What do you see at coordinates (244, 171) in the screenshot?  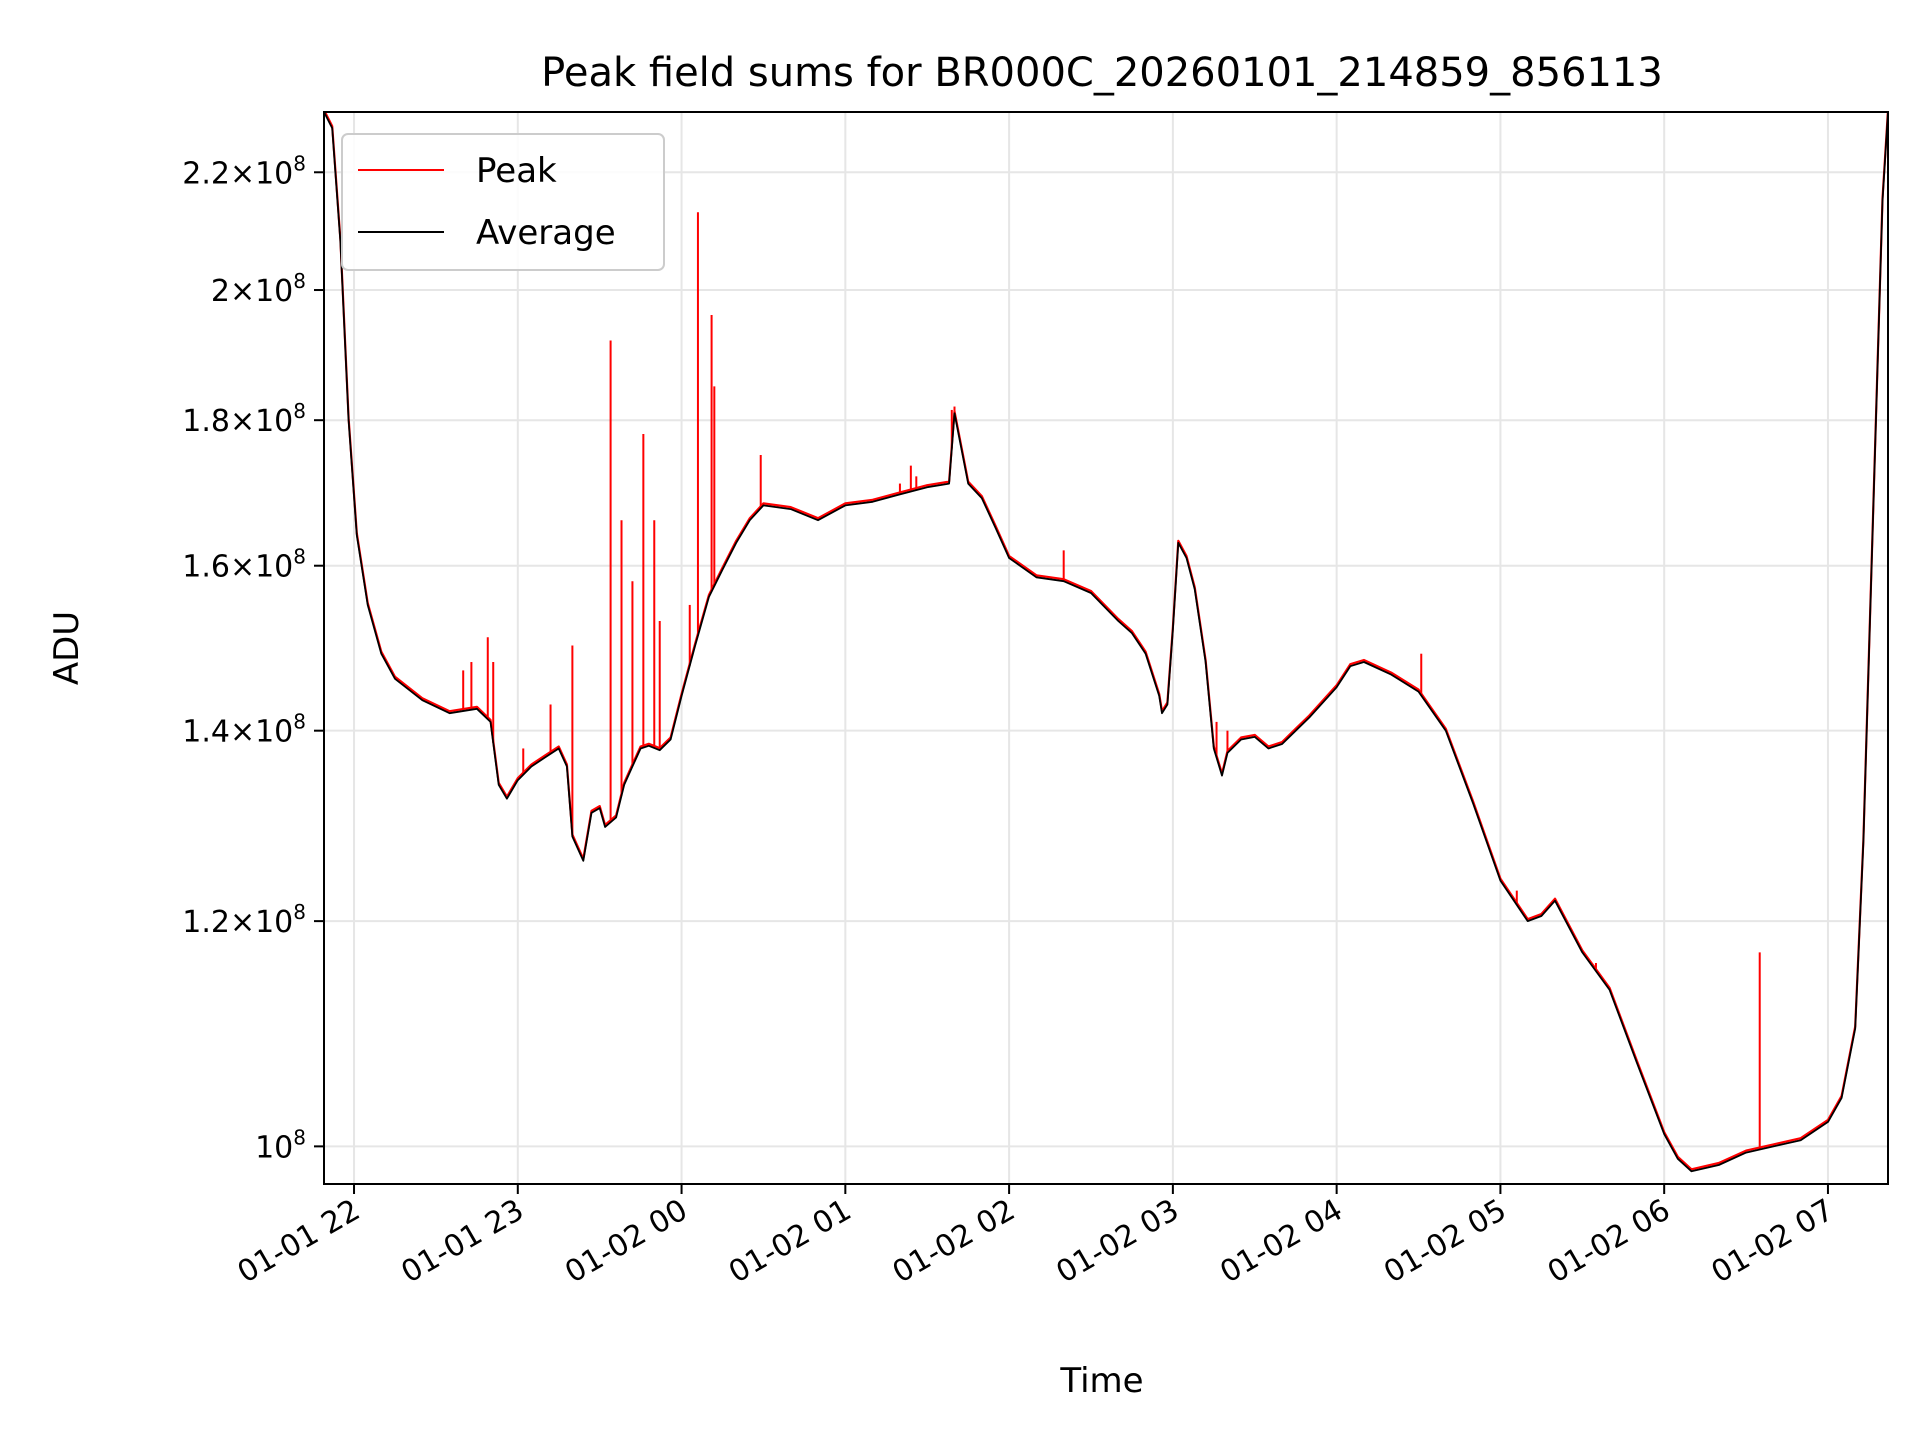 I see `y-tick-label: 2.2×108` at bounding box center [244, 171].